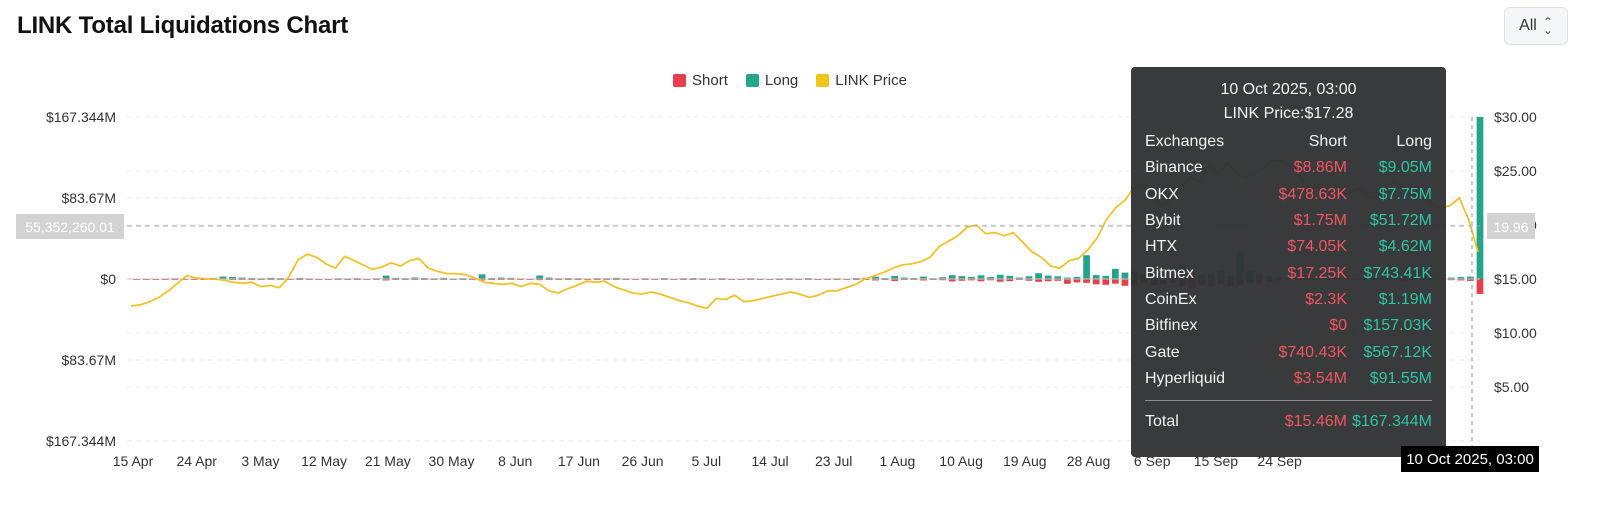 The width and height of the screenshot is (1600, 512). What do you see at coordinates (1185, 142) in the screenshot?
I see `tooltip-header-exchange: Exchanges` at bounding box center [1185, 142].